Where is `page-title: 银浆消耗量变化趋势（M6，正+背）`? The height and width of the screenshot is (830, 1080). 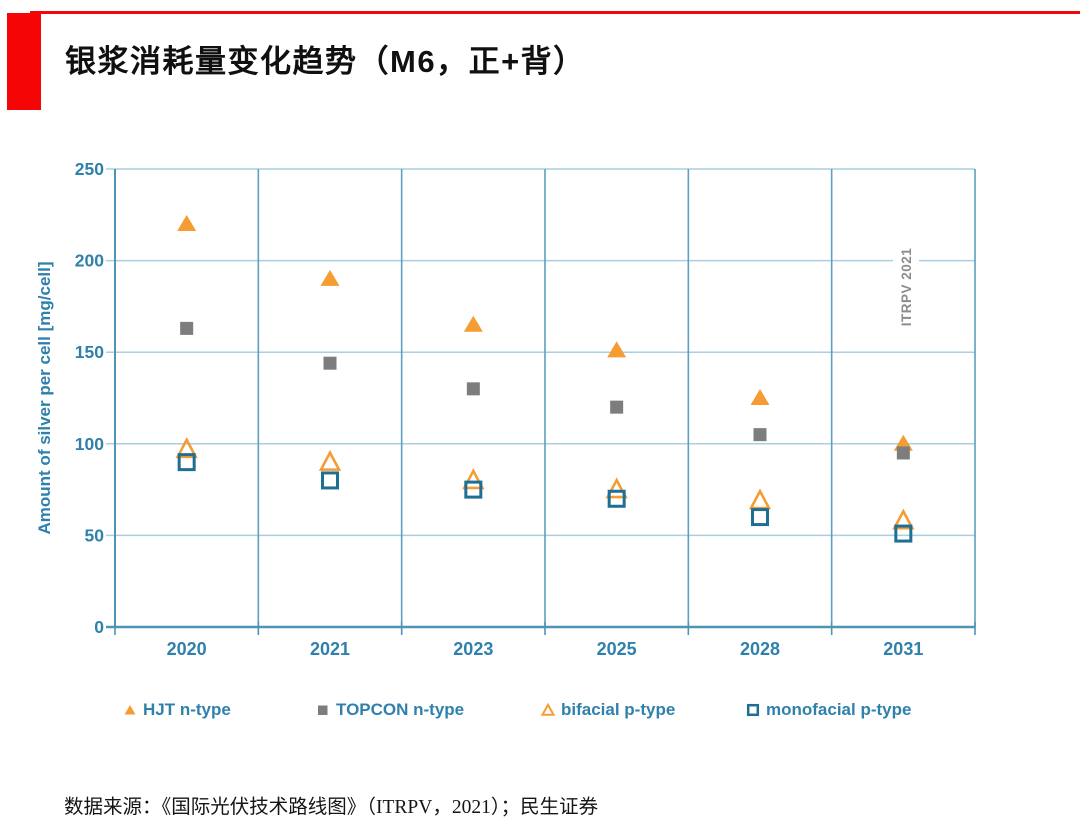
page-title: 银浆消耗量变化趋势（M6，正+背） is located at coordinates (325, 61).